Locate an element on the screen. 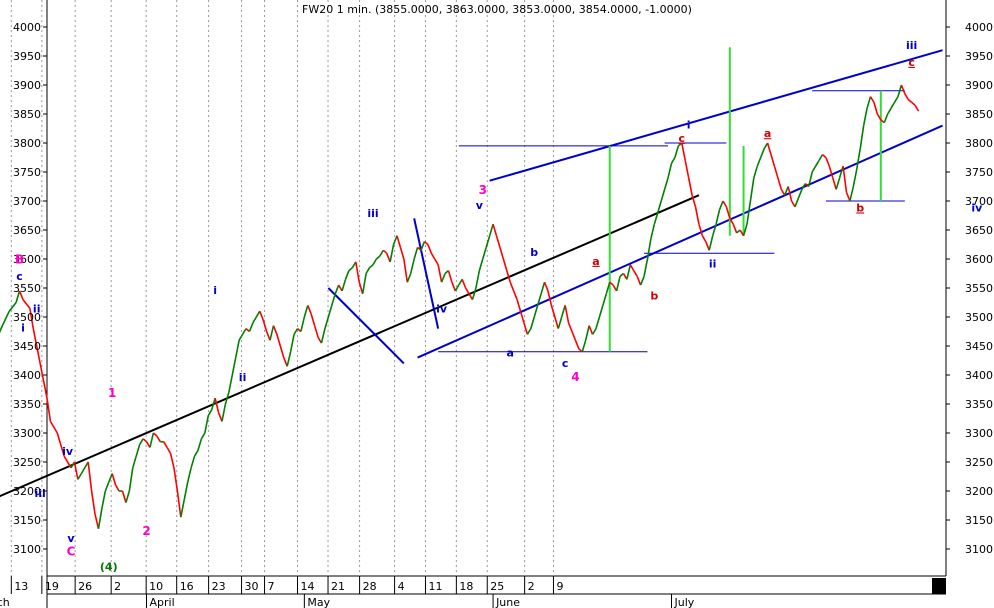 This screenshot has width=994, height=608. x-tick-label: 4 is located at coordinates (401, 586).